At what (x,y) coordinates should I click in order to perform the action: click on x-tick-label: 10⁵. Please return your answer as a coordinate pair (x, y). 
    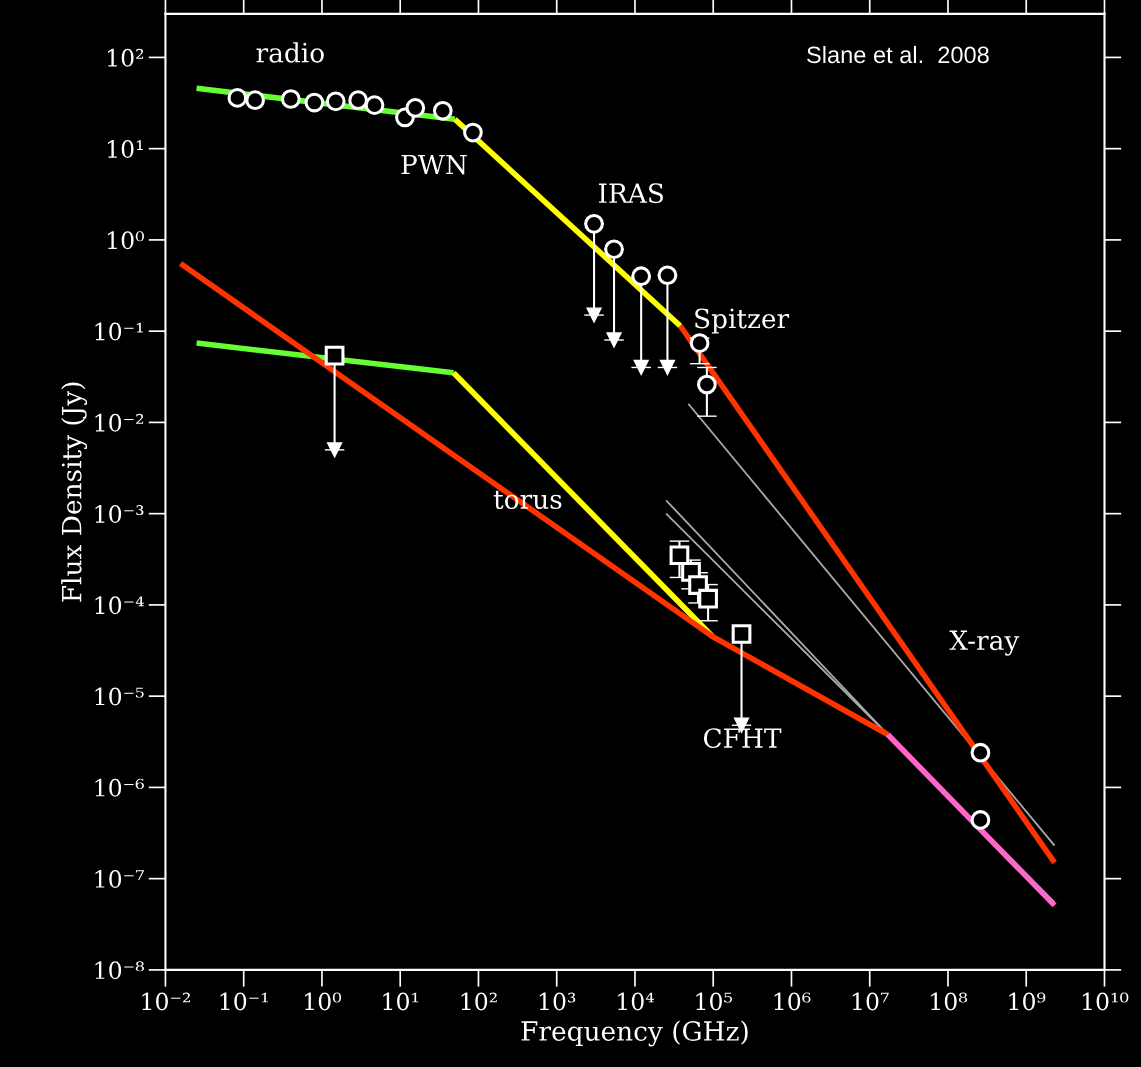
    Looking at the image, I should click on (714, 1001).